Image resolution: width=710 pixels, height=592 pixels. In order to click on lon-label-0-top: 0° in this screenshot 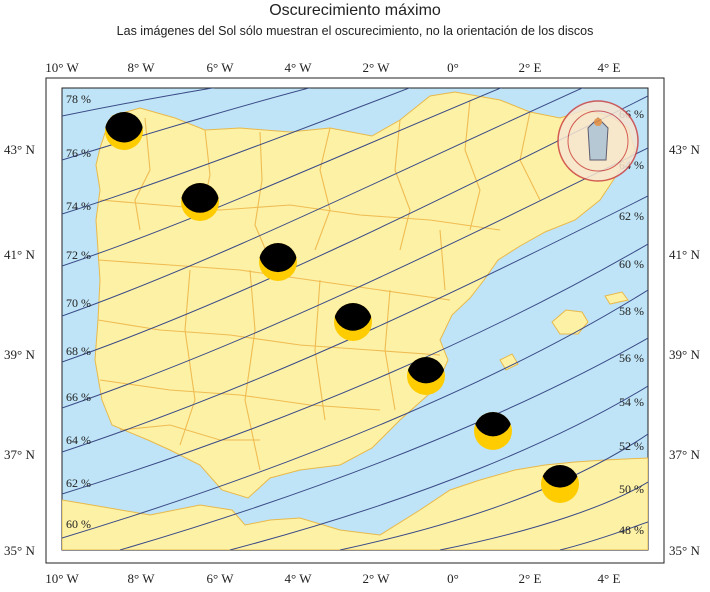, I will do `click(453, 67)`.